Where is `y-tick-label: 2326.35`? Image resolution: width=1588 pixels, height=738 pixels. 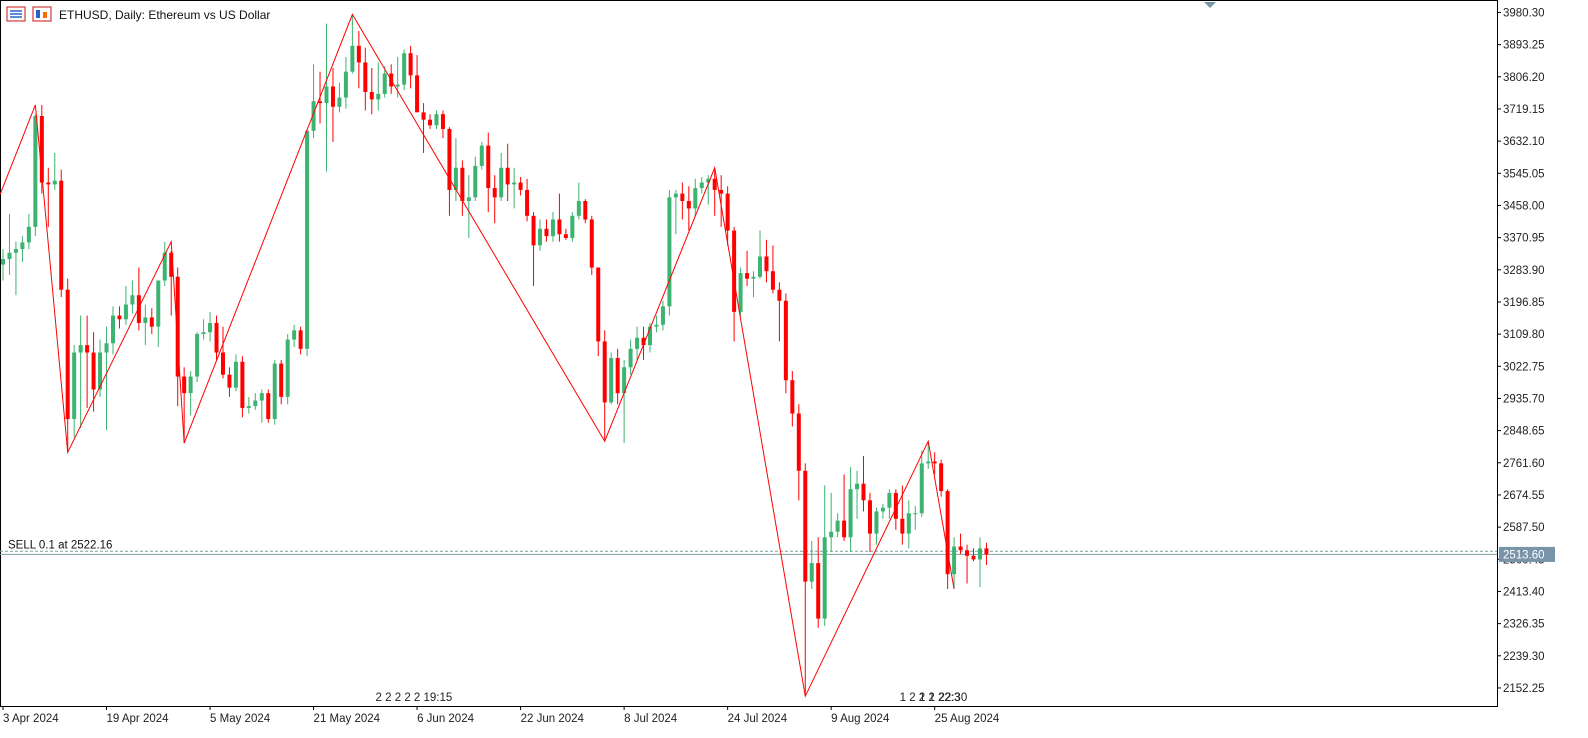
y-tick-label: 2326.35 is located at coordinates (1524, 625).